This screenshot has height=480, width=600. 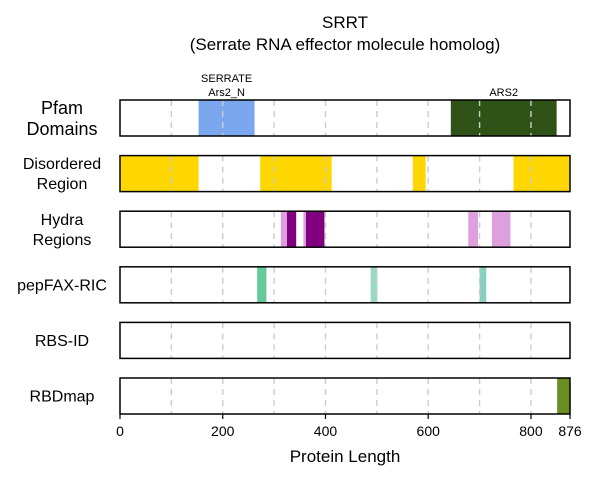 I want to click on segment-label-pfam-0: Ars2_N, so click(x=226, y=93).